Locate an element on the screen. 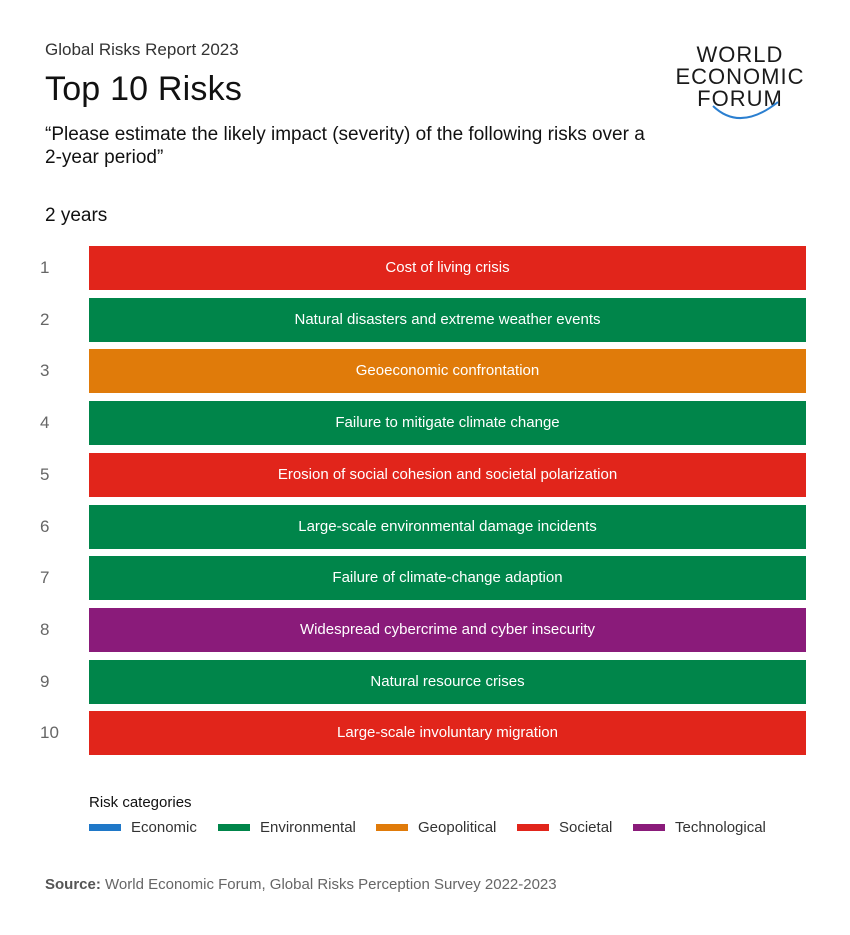  legend-label: Geopolitical is located at coordinates (457, 827).